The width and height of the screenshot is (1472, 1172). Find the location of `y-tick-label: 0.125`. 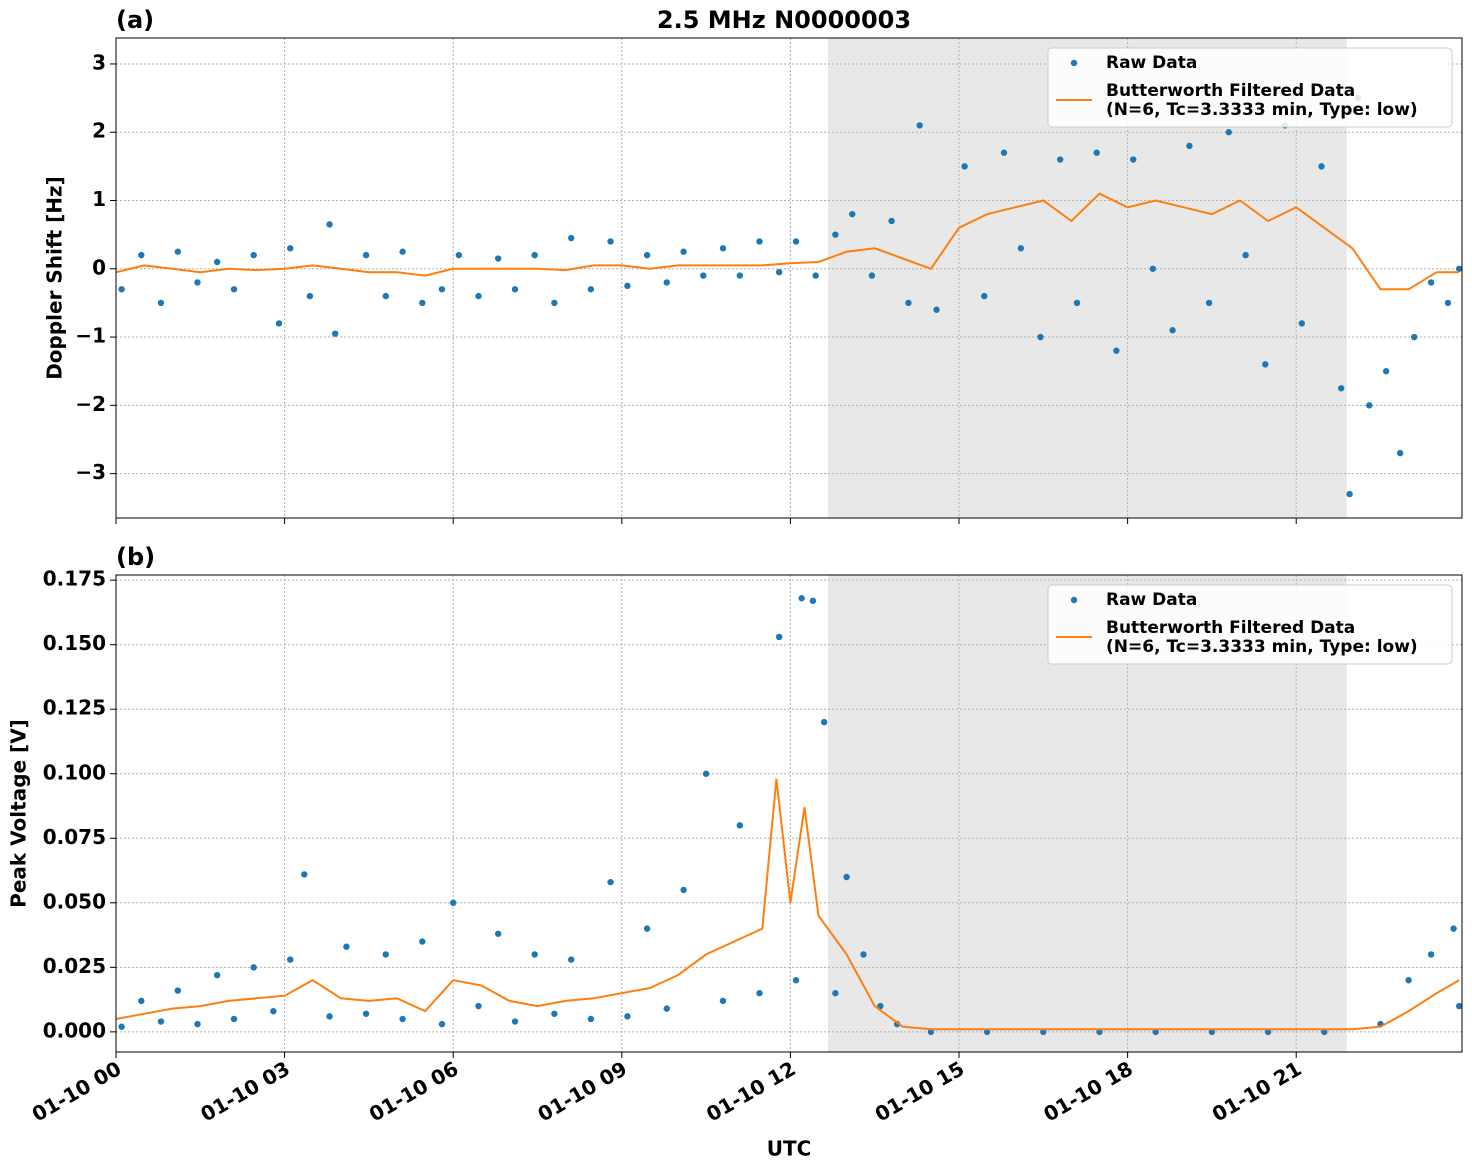

y-tick-label: 0.125 is located at coordinates (74, 708).